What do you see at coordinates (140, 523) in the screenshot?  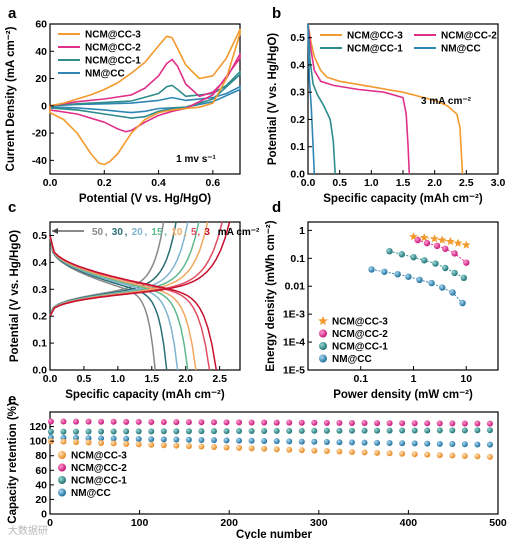 I see `x-tick-label: 100` at bounding box center [140, 523].